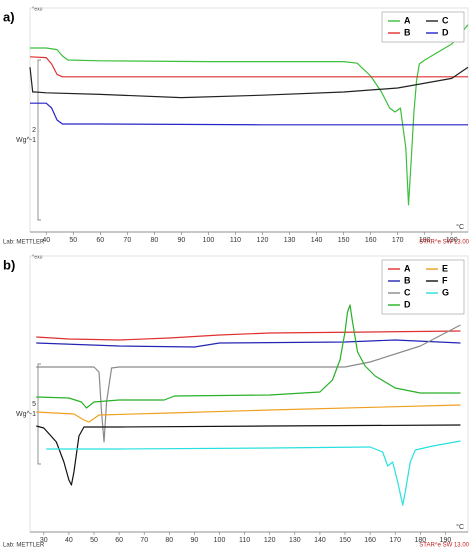 The width and height of the screenshot is (472, 550). I want to click on legend-label: E, so click(445, 268).